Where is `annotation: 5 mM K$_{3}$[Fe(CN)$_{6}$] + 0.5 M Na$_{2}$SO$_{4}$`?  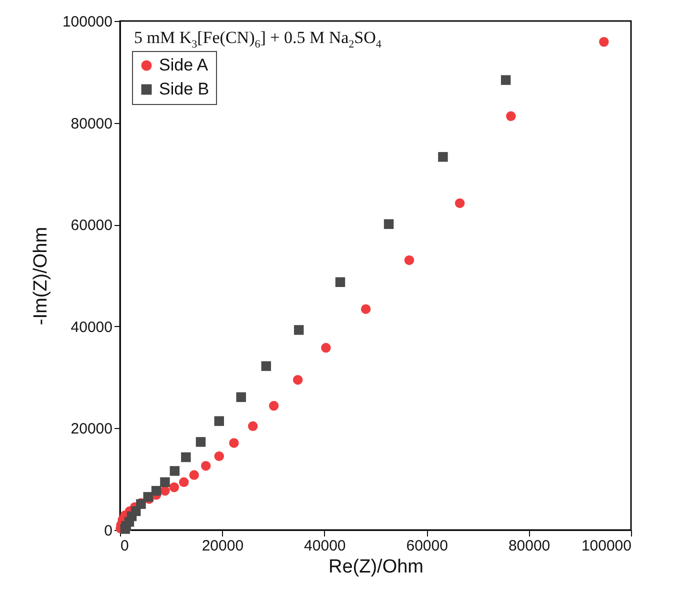
annotation: 5 mM K$_{3}$[Fe(CN)$_{6}$] + 0.5 M Na$_{2}$SO$_{4}$ is located at coordinates (258, 39).